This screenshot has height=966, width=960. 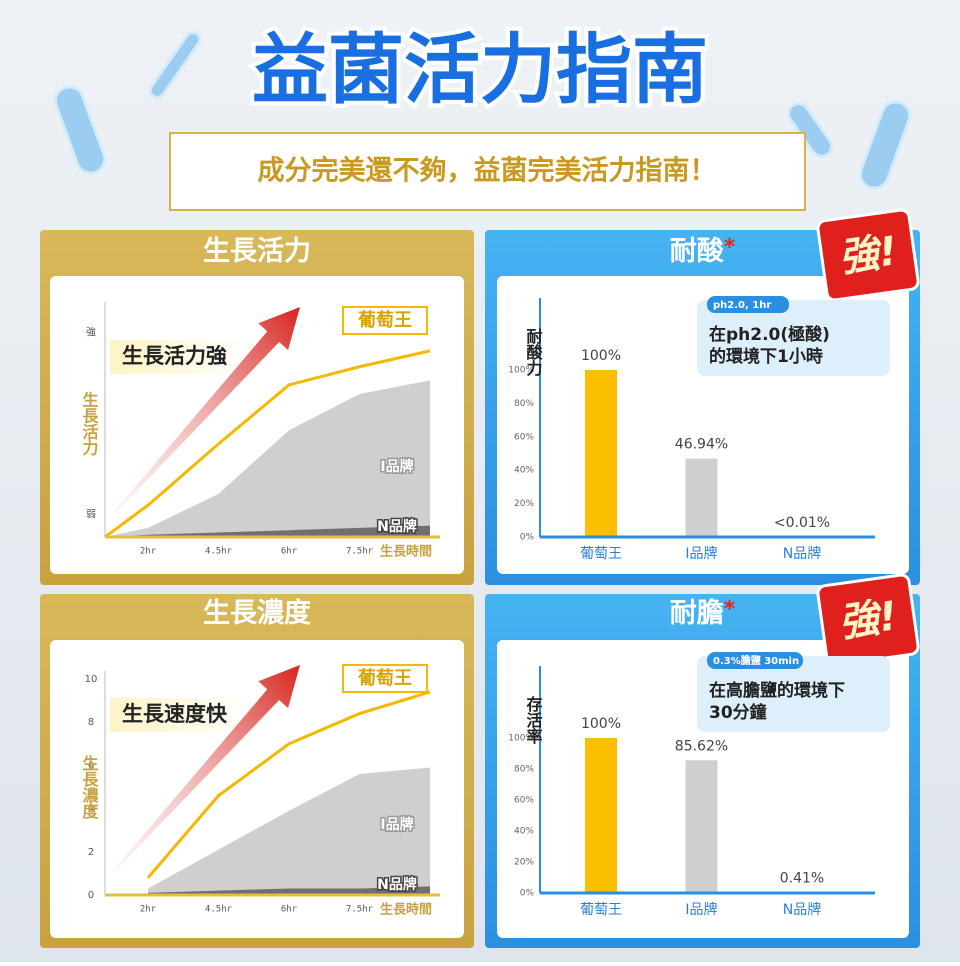 I want to click on annotation: 生長活力強, so click(x=174, y=356).